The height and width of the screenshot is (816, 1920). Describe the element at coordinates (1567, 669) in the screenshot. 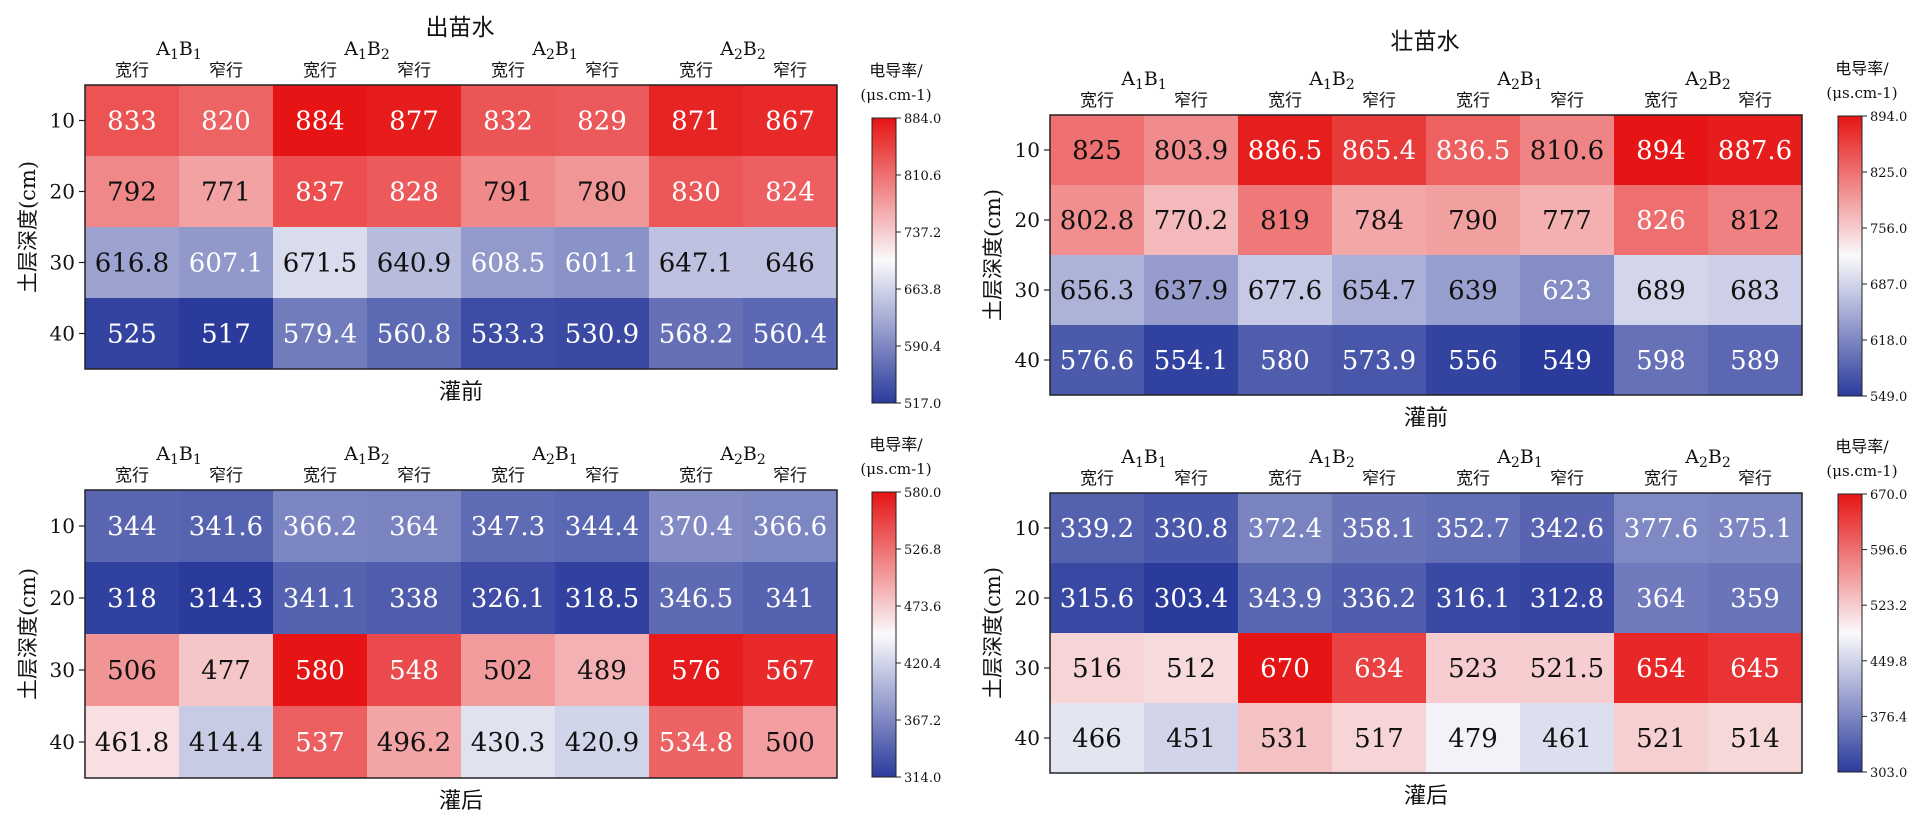

I see `cell-value-label: 521.5` at that location.